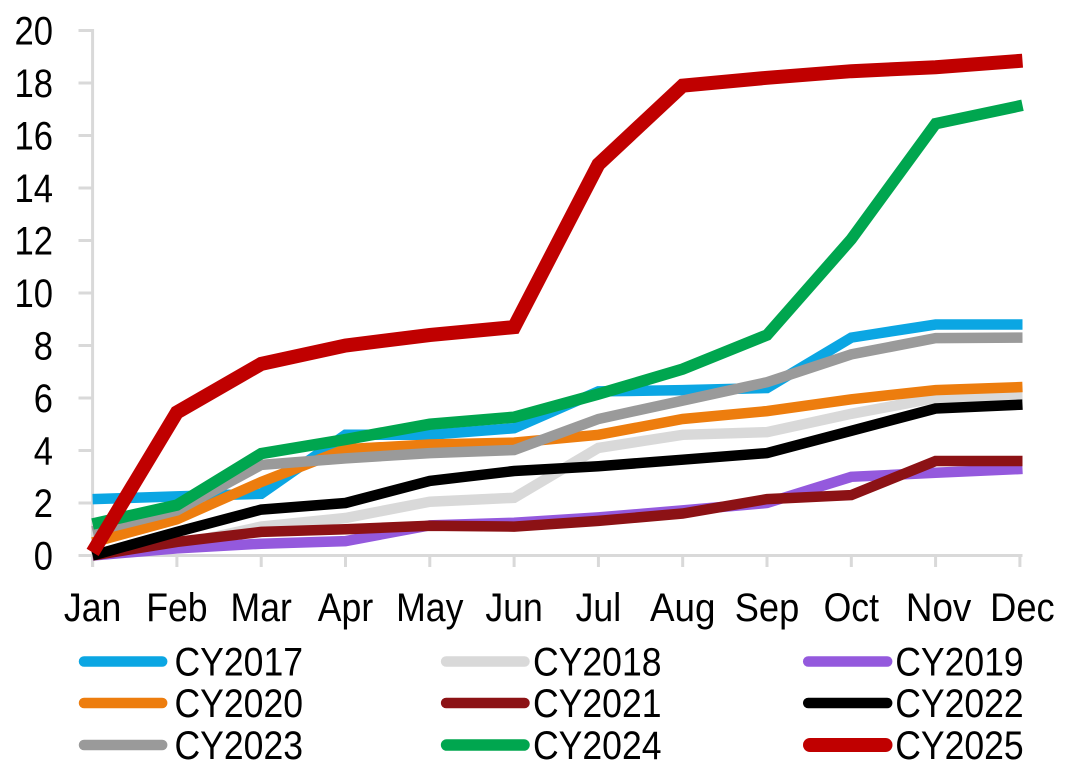 This screenshot has width=1070, height=777. What do you see at coordinates (239, 746) in the screenshot?
I see `svg-text: CY2023` at bounding box center [239, 746].